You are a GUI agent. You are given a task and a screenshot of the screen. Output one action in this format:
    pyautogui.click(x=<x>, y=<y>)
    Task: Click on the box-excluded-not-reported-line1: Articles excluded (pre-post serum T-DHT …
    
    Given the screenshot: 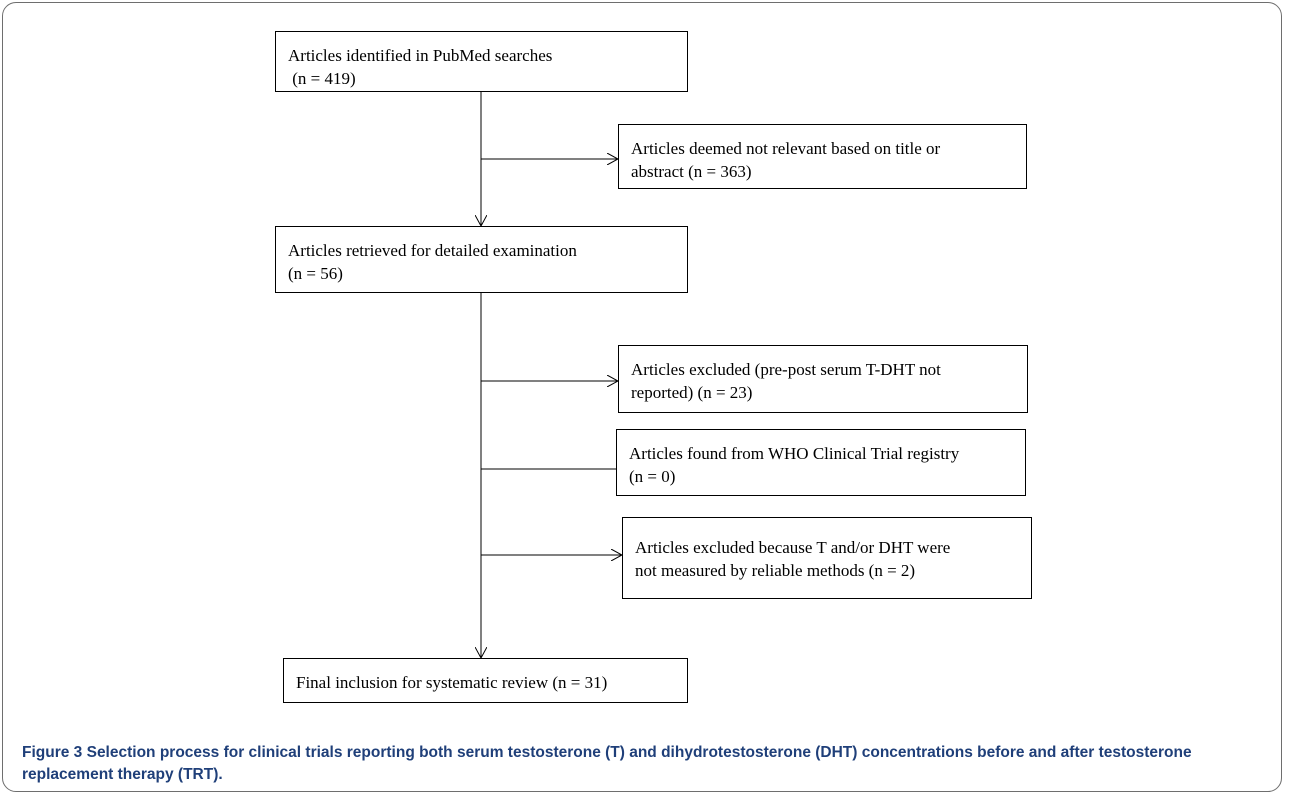 What is the action you would take?
    pyautogui.click(x=786, y=369)
    